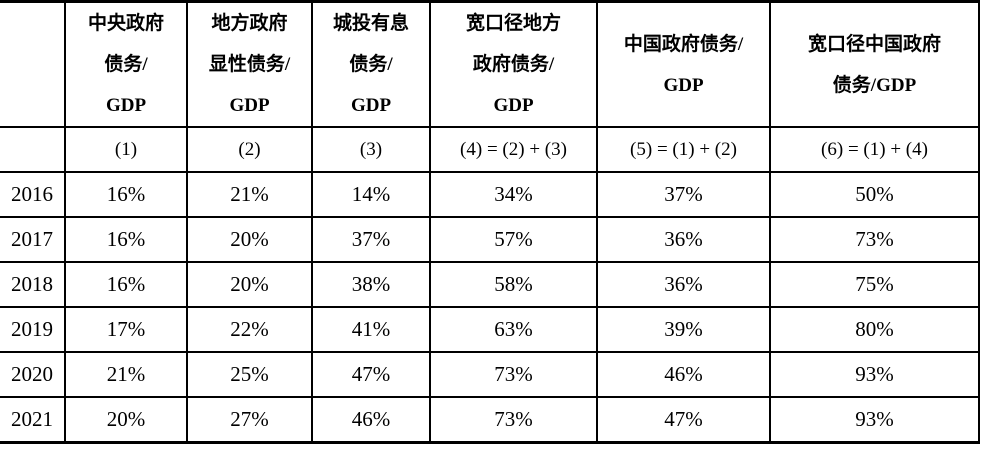  I want to click on value-cell: 57%, so click(513, 239).